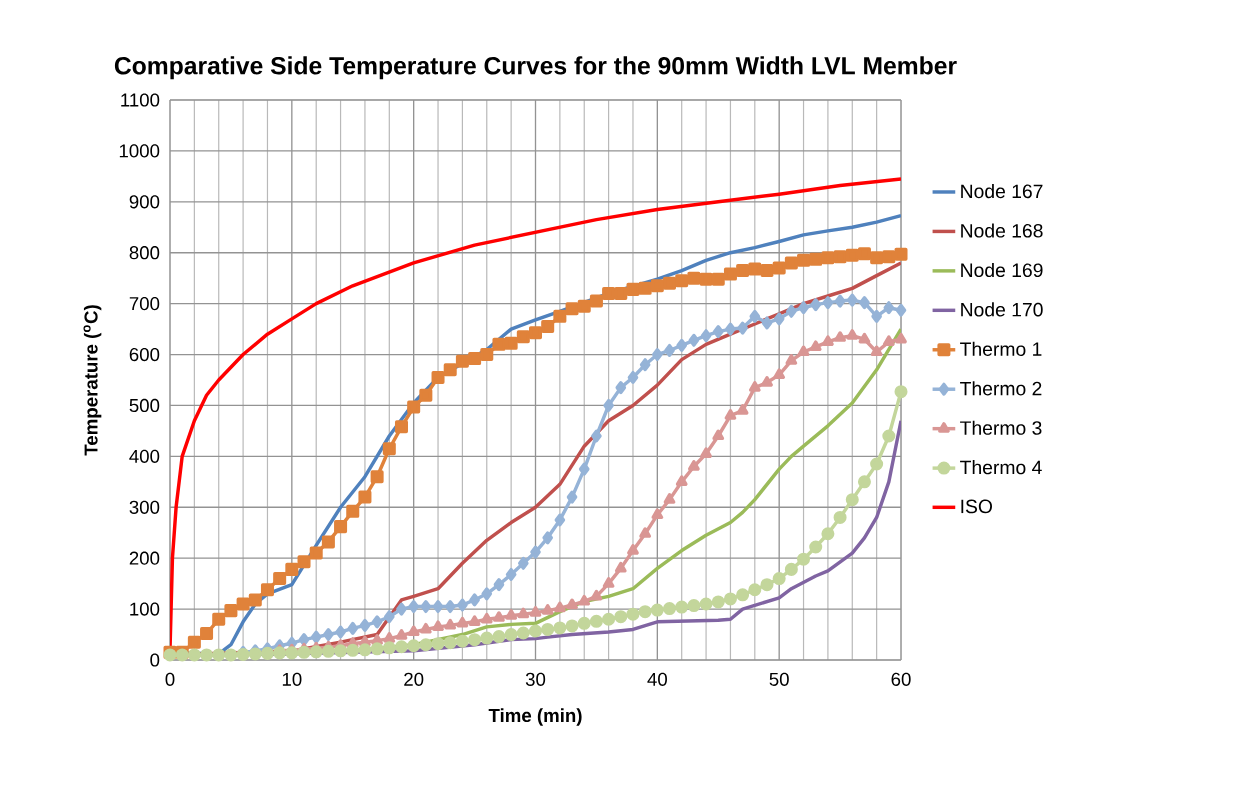 Image resolution: width=1239 pixels, height=798 pixels. What do you see at coordinates (170, 679) in the screenshot?
I see `x-tick-label: 0` at bounding box center [170, 679].